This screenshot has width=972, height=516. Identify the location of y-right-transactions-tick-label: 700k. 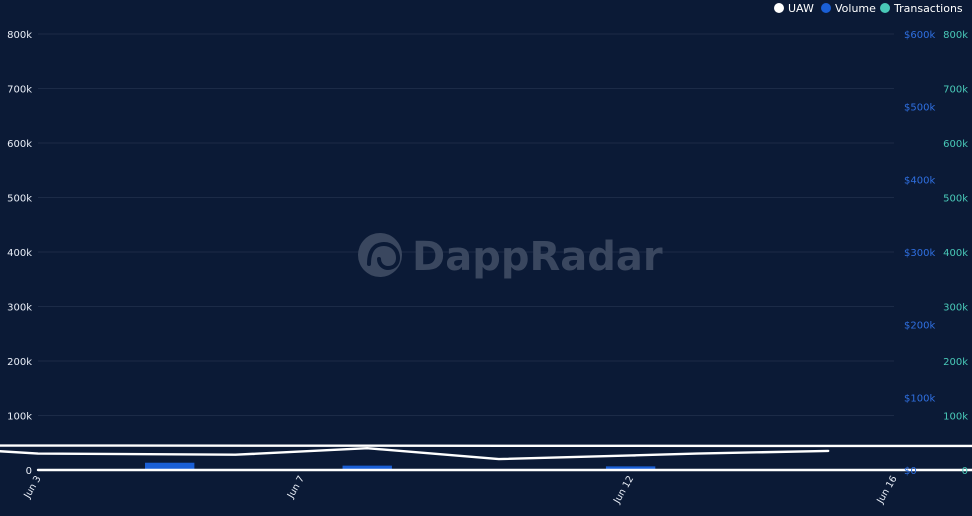
(955, 90).